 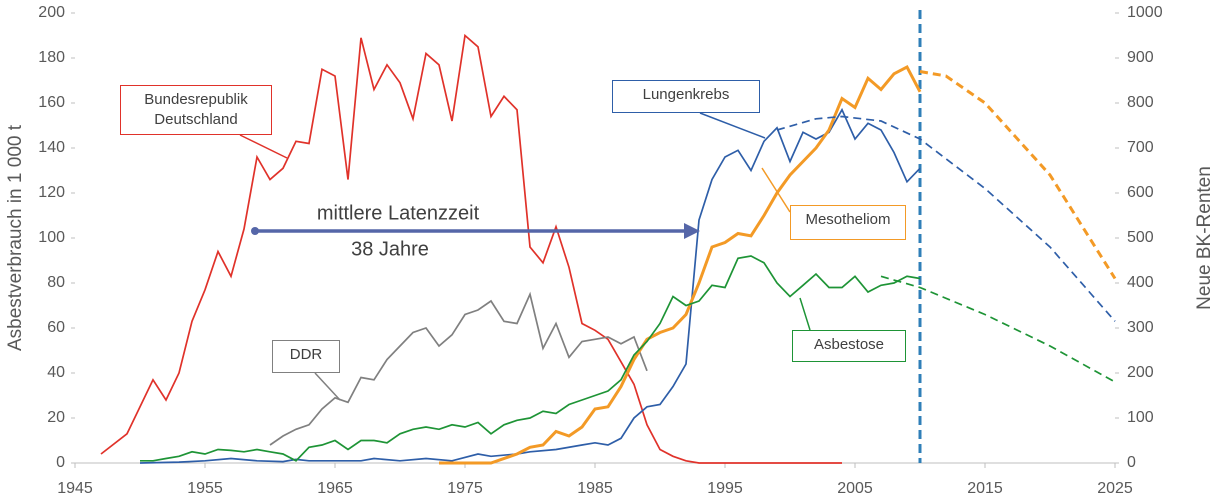 I want to click on x-tick-label: 1965, so click(x=335, y=488).